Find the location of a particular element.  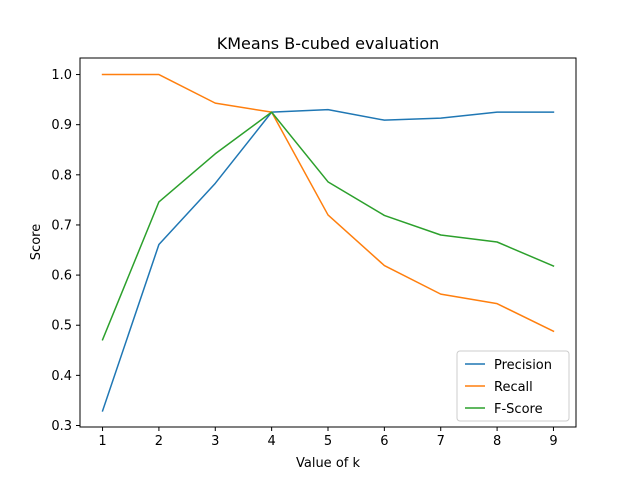

x-ticks: 1 2 3 4 5 6 7 8 9 is located at coordinates (328, 438).